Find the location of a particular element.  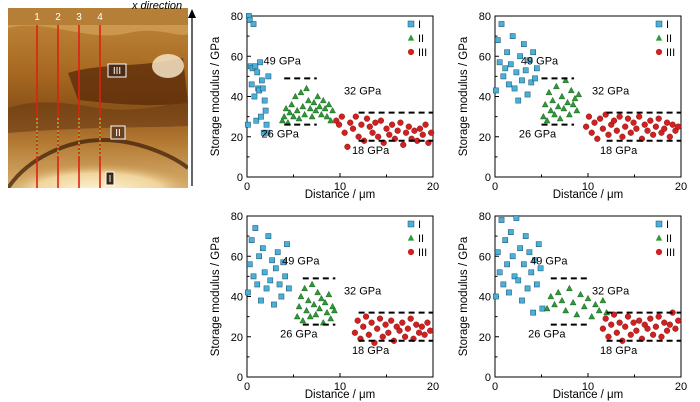

y-tick-label: 80 is located at coordinates (485, 17).